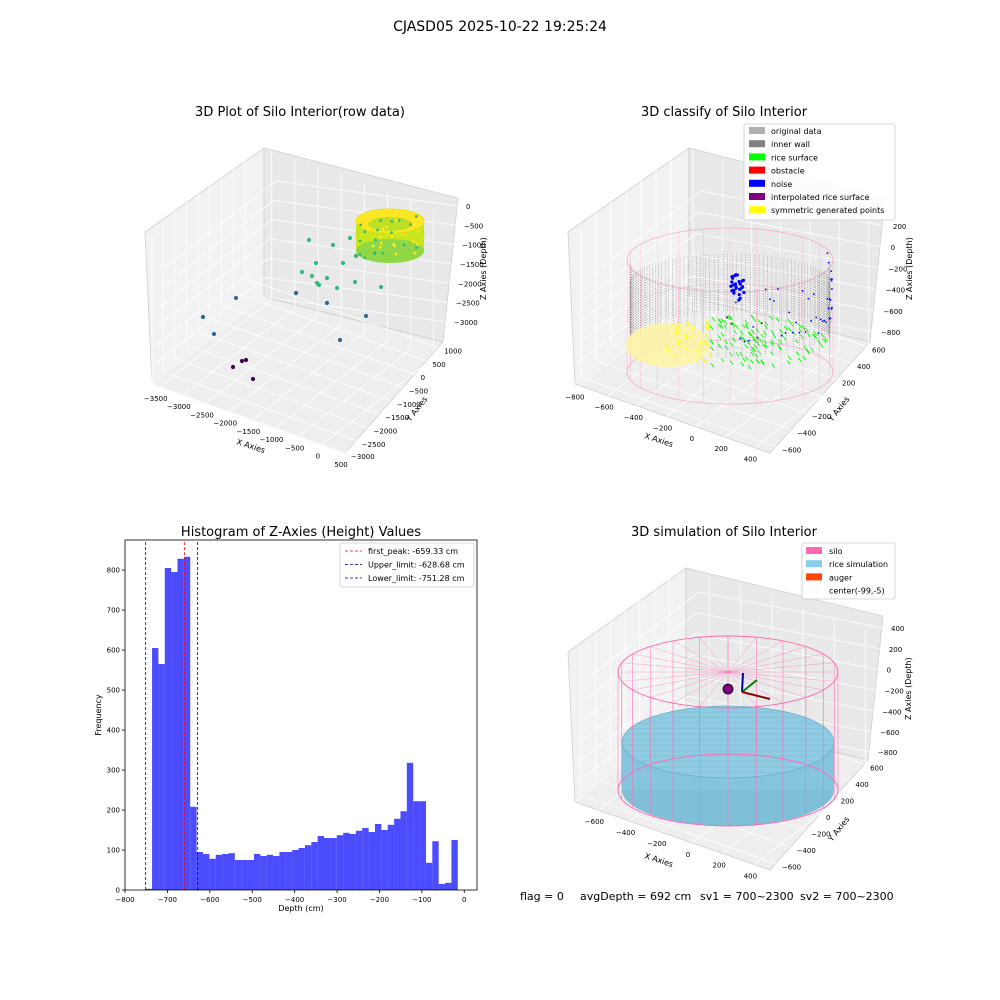  I want to click on simulation-3d-legend-label: silo, so click(836, 551).